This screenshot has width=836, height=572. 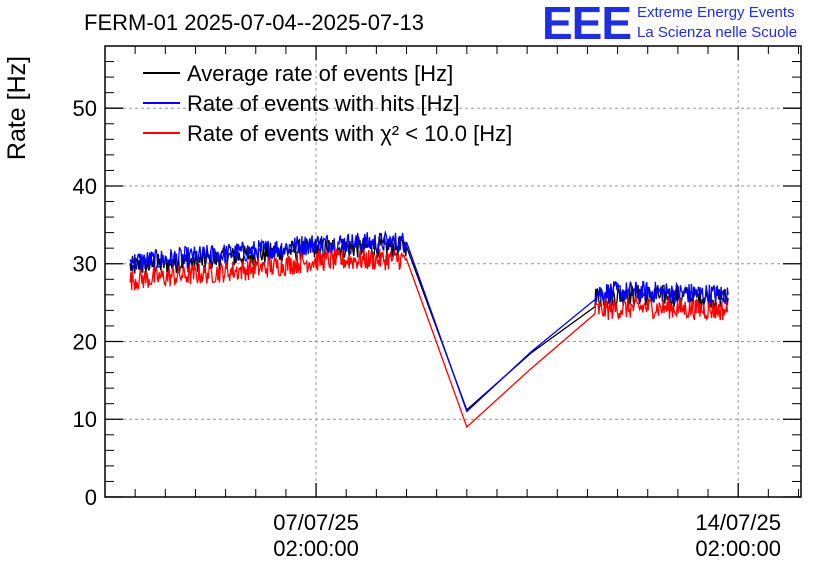 I want to click on brand-line-2: La Scienza nelle Scuole, so click(x=717, y=32).